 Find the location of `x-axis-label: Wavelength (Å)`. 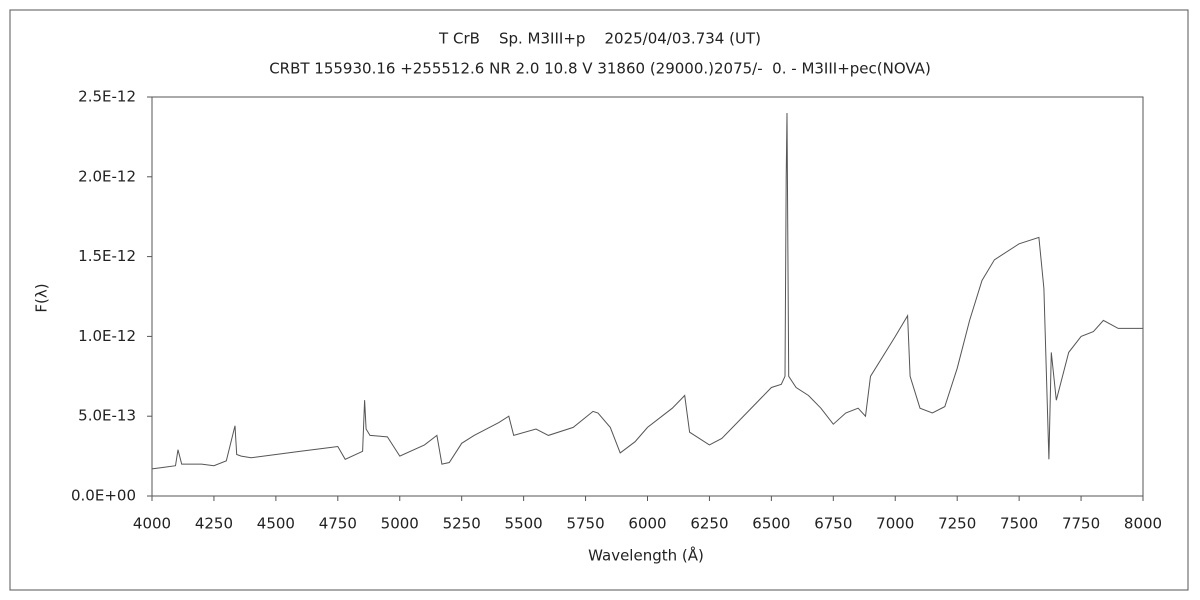

x-axis-label: Wavelength (Å) is located at coordinates (646, 555).